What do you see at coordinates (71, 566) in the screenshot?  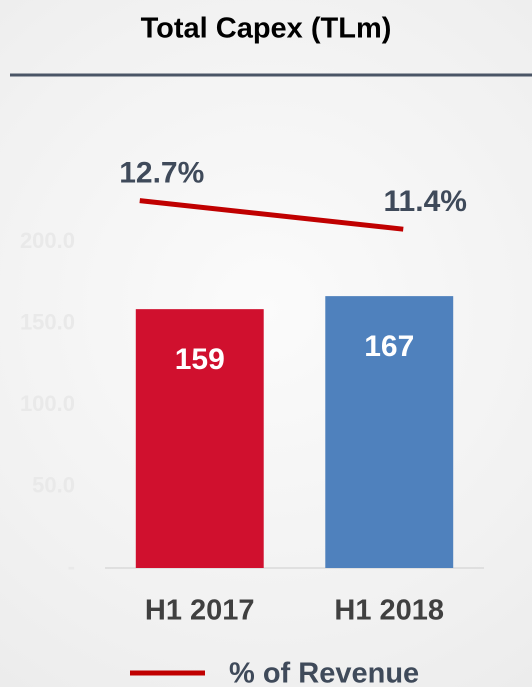 I see `y-tick-label: -` at bounding box center [71, 566].